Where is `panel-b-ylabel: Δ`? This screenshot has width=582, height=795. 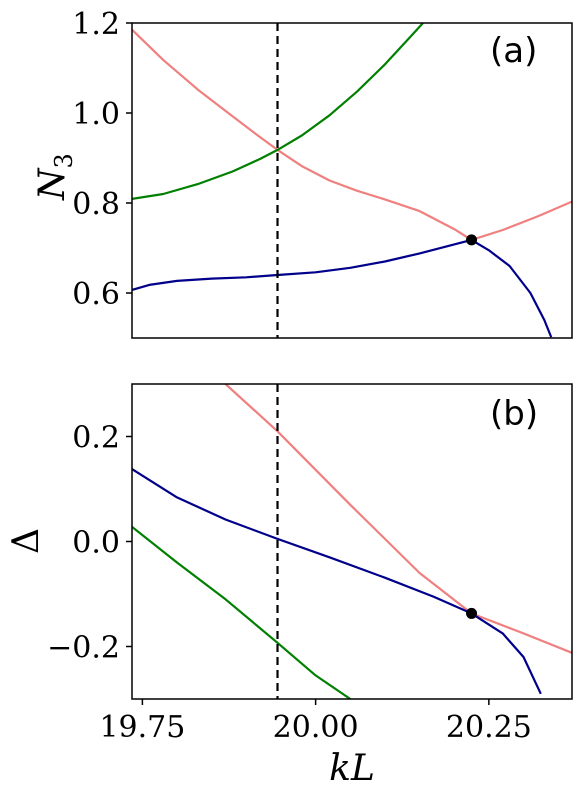 panel-b-ylabel: Δ is located at coordinates (26, 541).